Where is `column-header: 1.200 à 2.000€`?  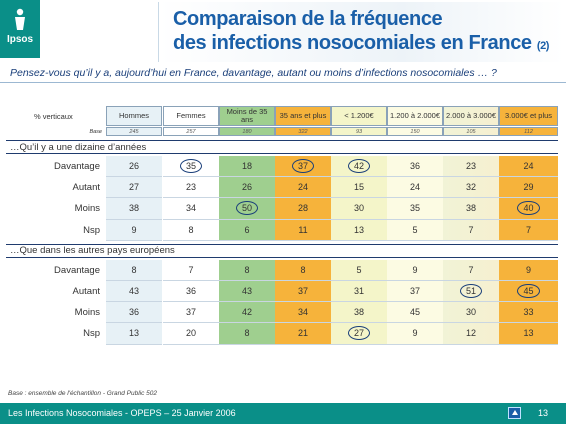 column-header: 1.200 à 2.000€ is located at coordinates (415, 116).